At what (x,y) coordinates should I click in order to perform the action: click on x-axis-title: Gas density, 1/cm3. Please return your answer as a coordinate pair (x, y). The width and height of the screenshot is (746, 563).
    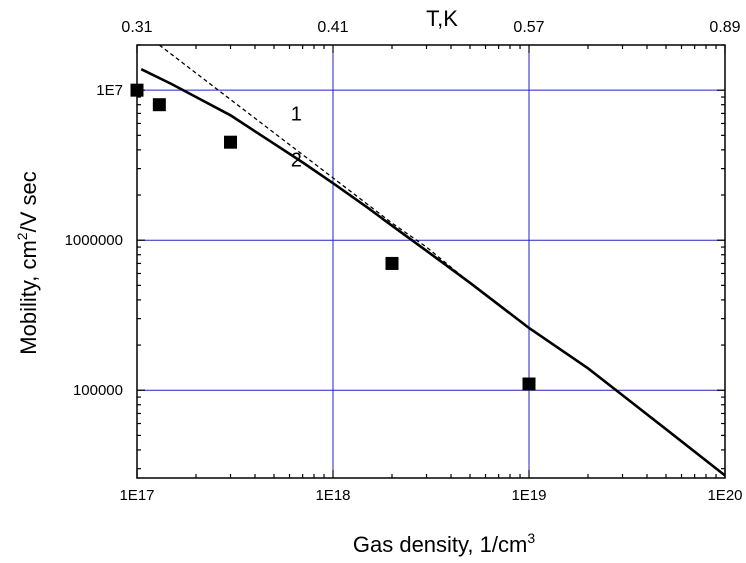
    Looking at the image, I should click on (444, 543).